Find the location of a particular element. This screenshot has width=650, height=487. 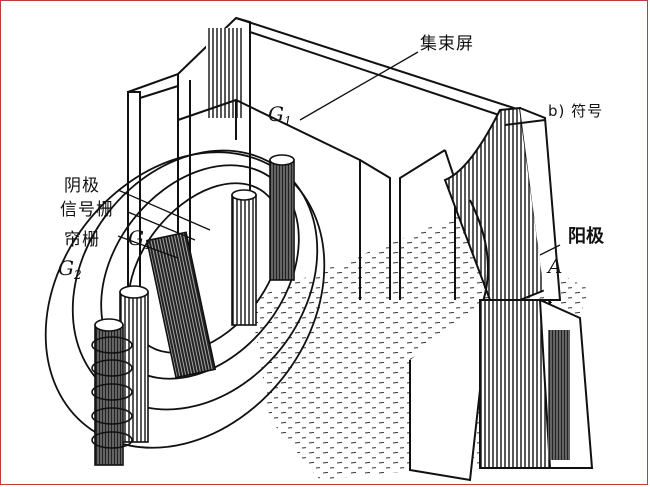

g2-label: G2 is located at coordinates (70, 269).